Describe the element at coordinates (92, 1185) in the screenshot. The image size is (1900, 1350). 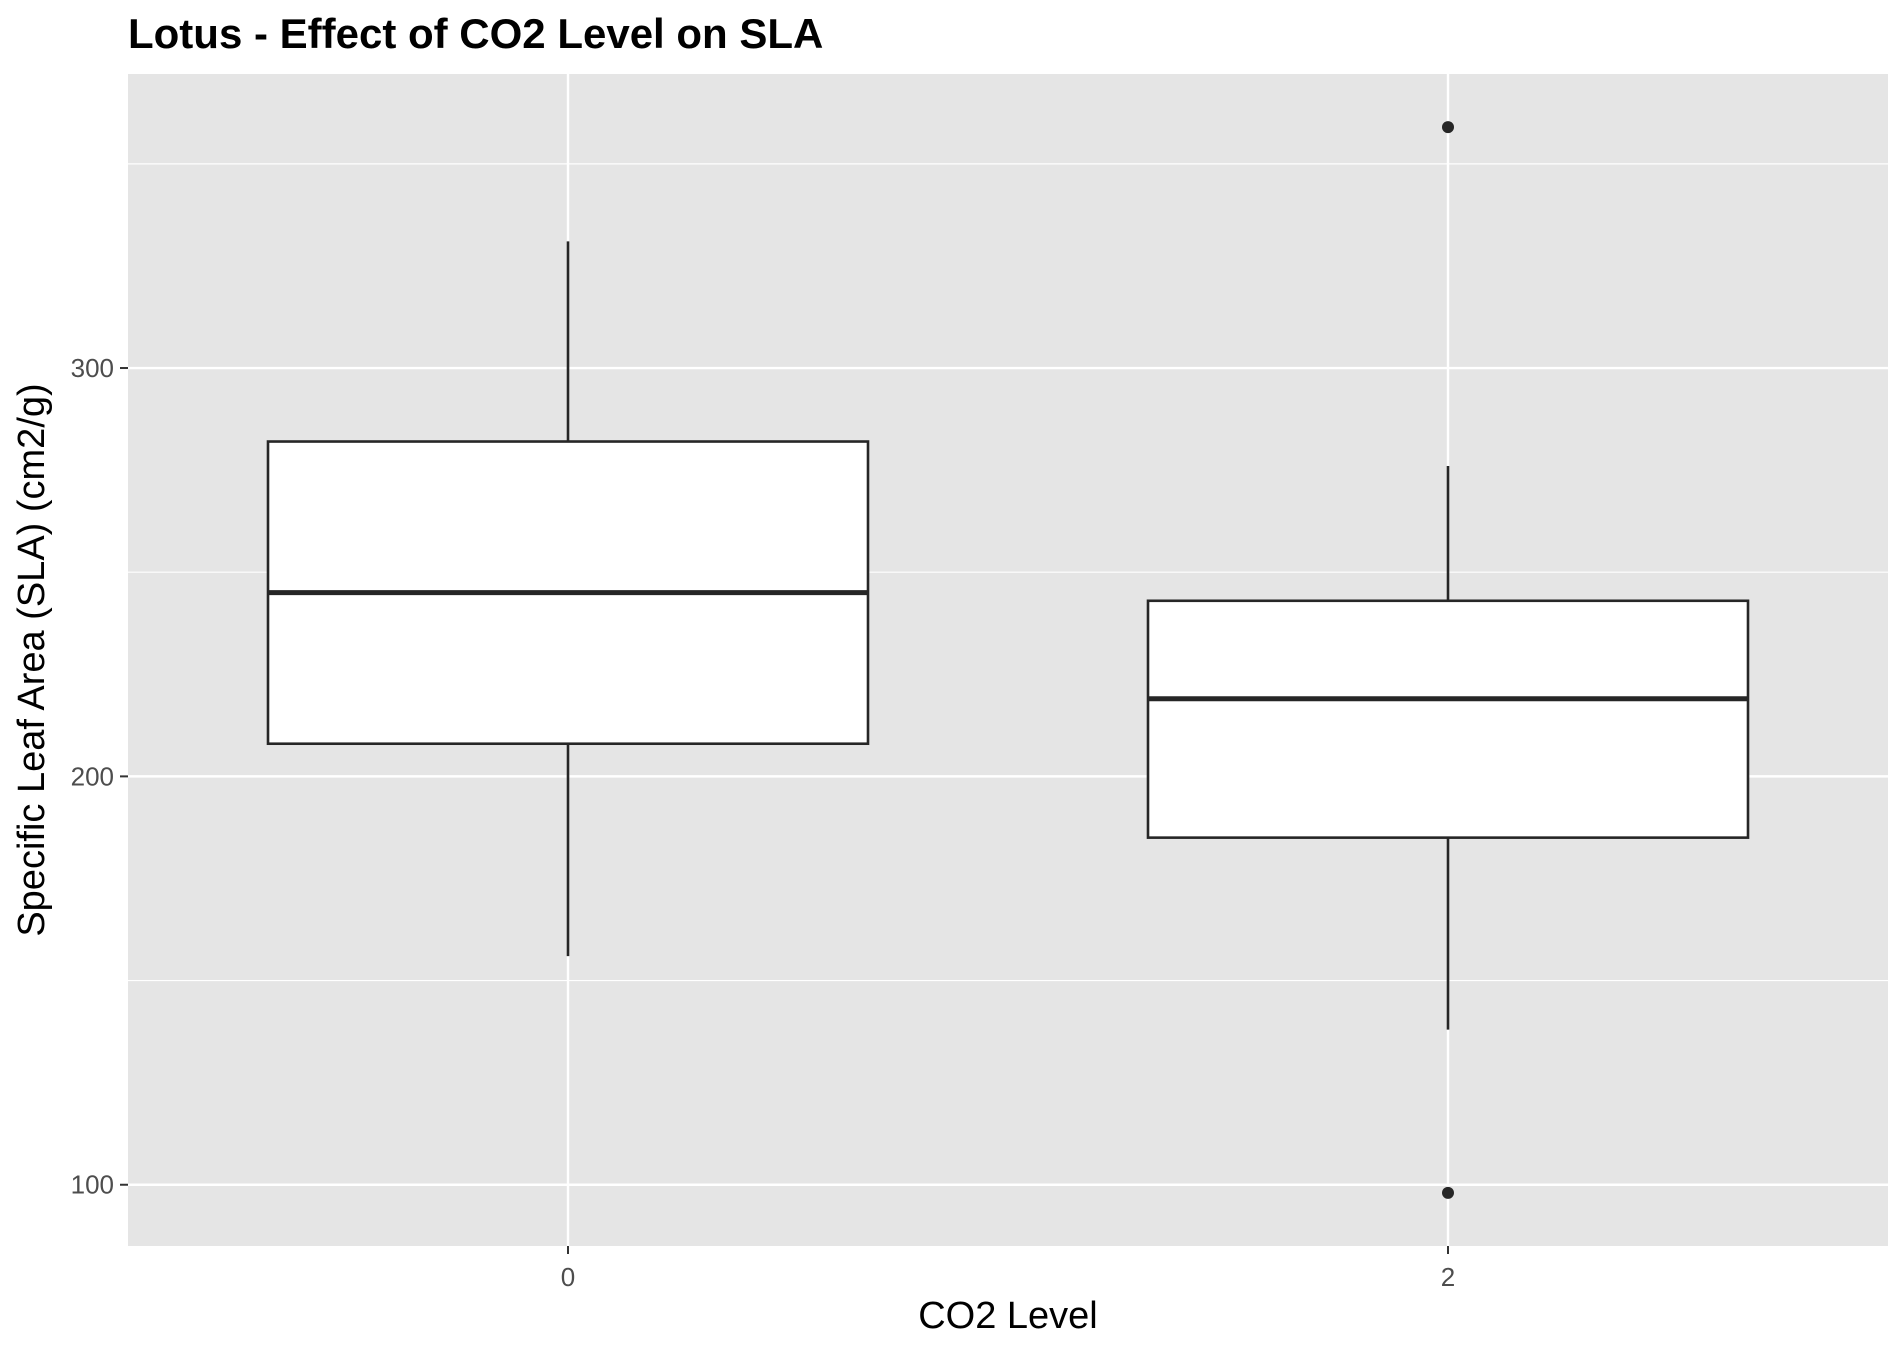
I see `y-tick-label: 100` at that location.